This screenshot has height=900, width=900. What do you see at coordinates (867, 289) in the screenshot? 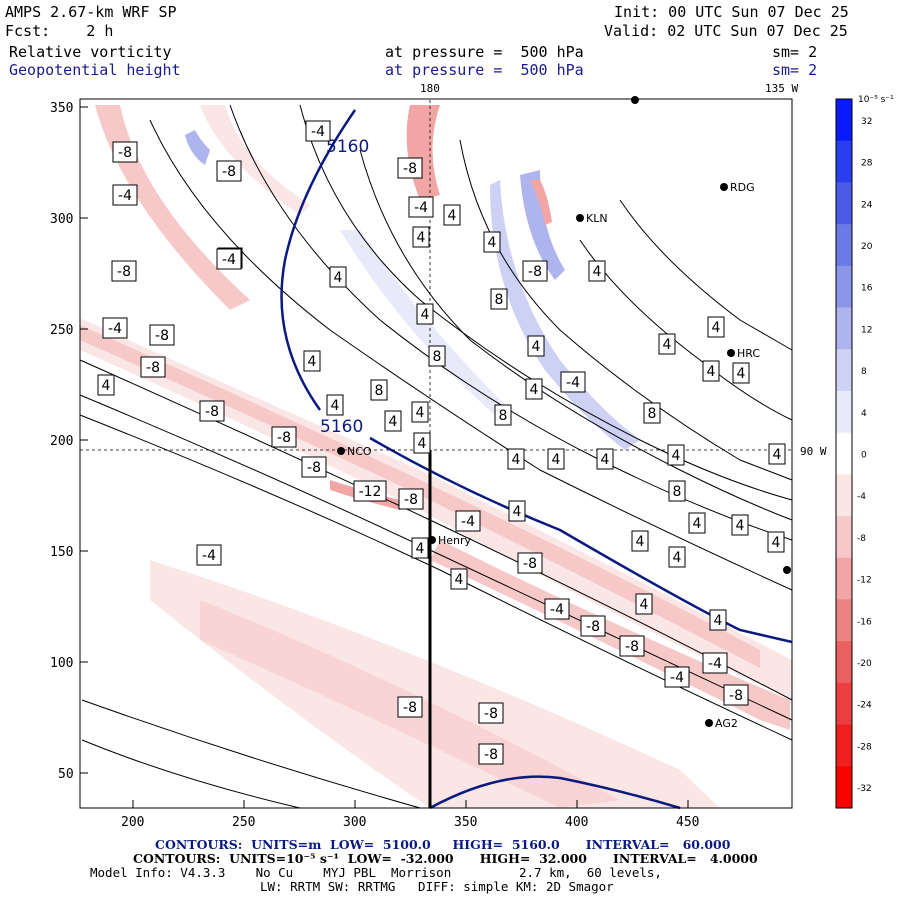
I see `colorbar-label: 16` at bounding box center [867, 289].